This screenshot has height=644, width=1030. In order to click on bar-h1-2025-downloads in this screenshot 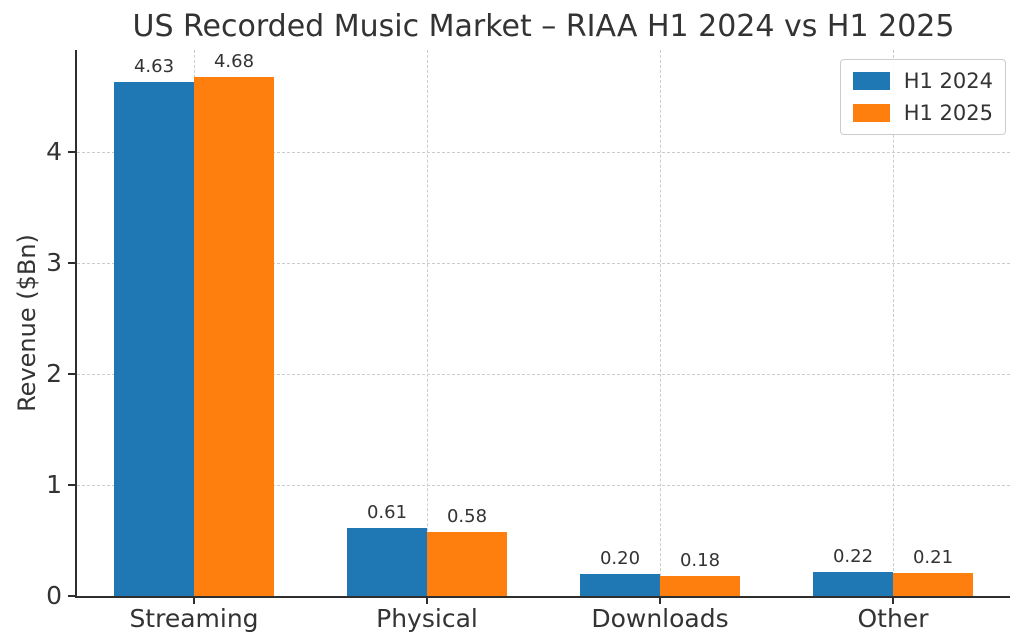, I will do `click(700, 586)`.